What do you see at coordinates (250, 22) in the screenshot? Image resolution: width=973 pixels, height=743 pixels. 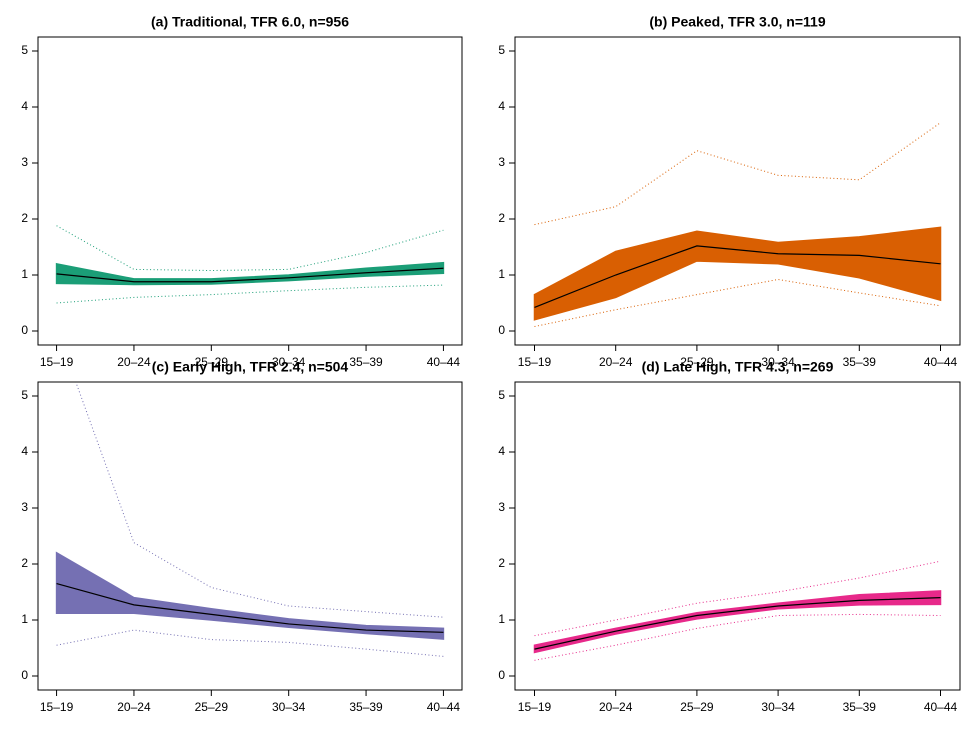 I see `panel-title: (a) Traditional, TFR 6.0, n=956` at bounding box center [250, 22].